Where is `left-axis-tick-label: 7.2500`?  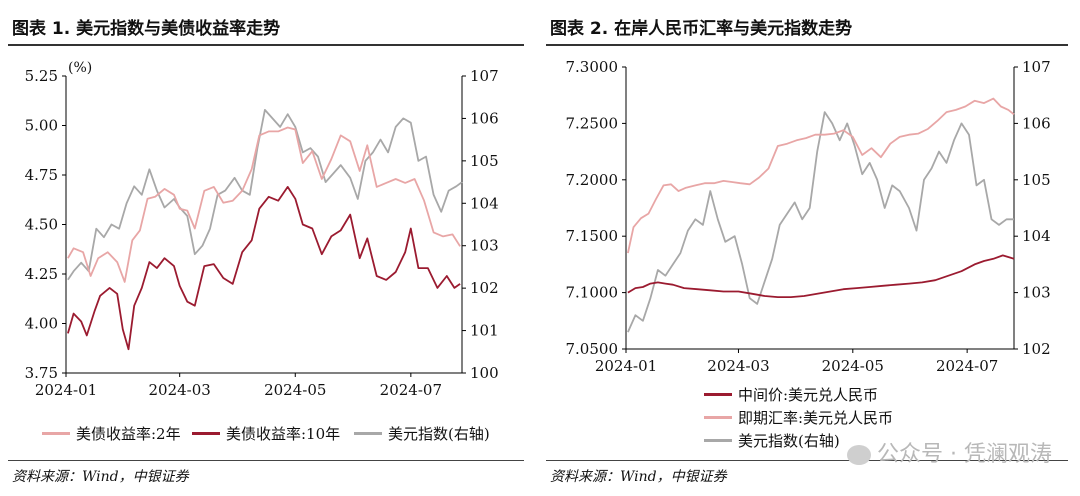
left-axis-tick-label: 7.2500 is located at coordinates (592, 123).